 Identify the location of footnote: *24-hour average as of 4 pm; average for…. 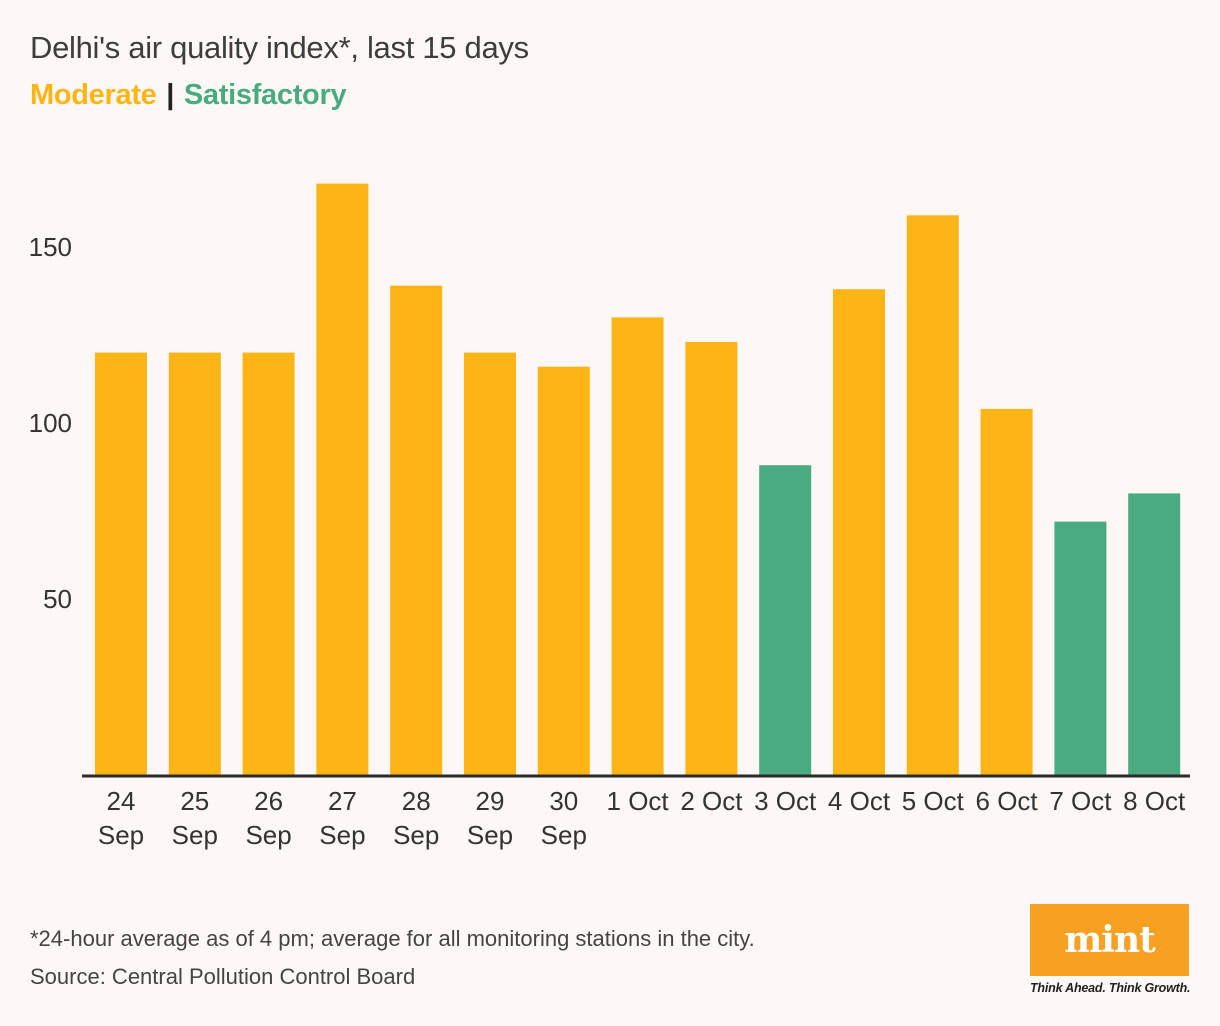
(392, 938).